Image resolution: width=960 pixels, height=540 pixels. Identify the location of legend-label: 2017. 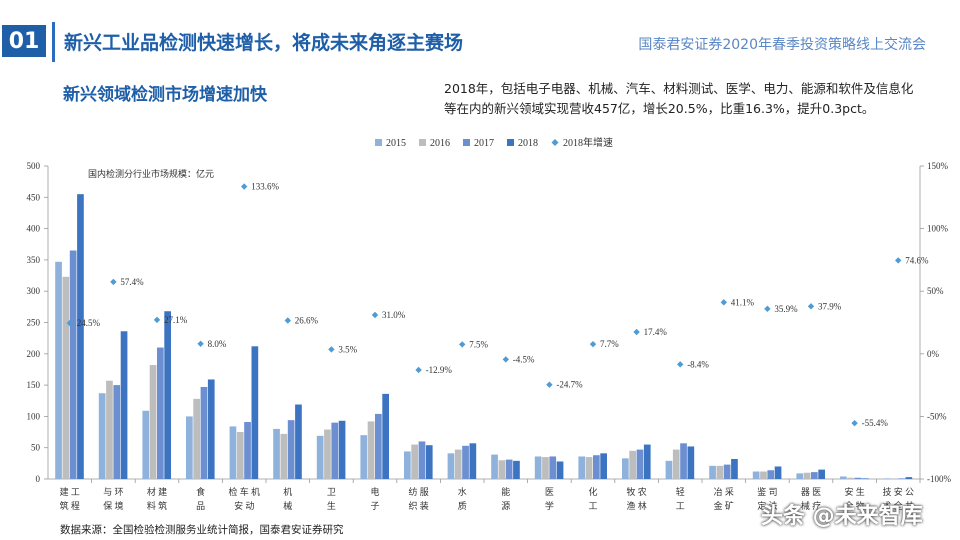
(484, 143).